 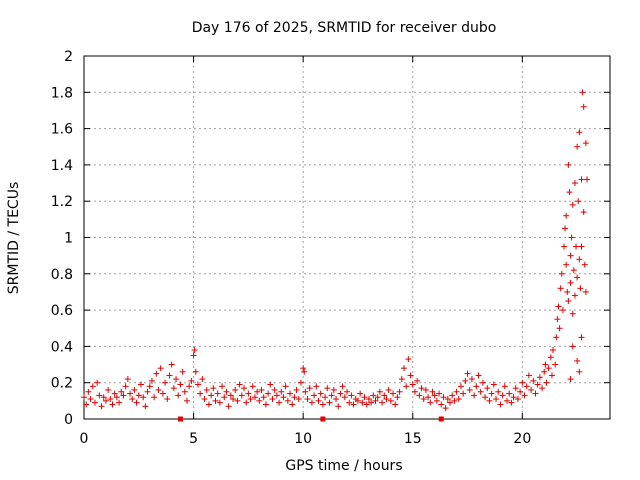 I want to click on y-tick-label: 0.6, so click(x=62, y=311).